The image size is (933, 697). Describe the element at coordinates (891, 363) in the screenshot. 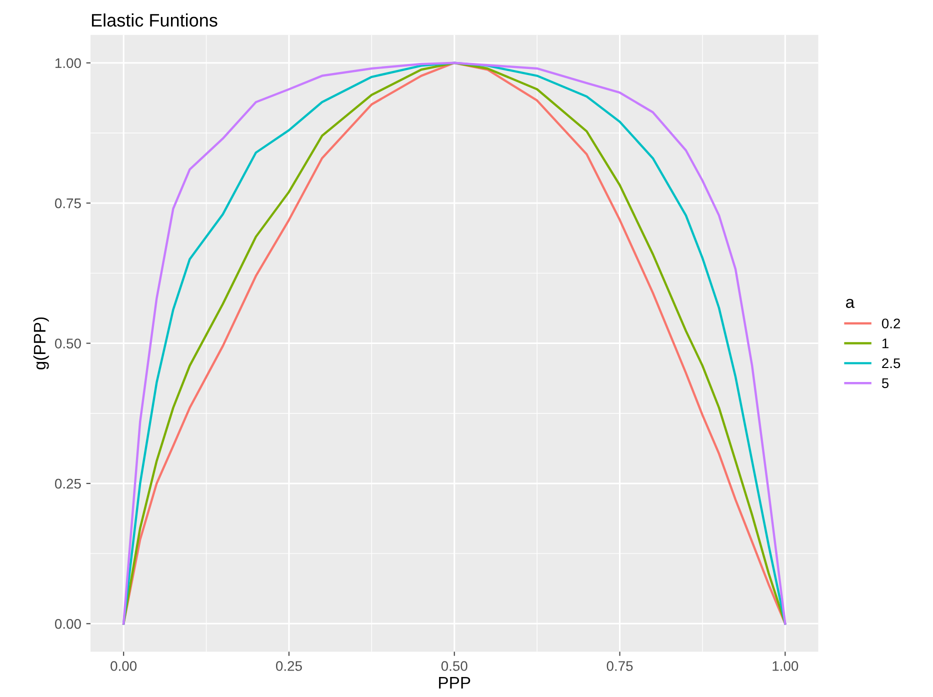

I see `legend-label: 2.5` at that location.